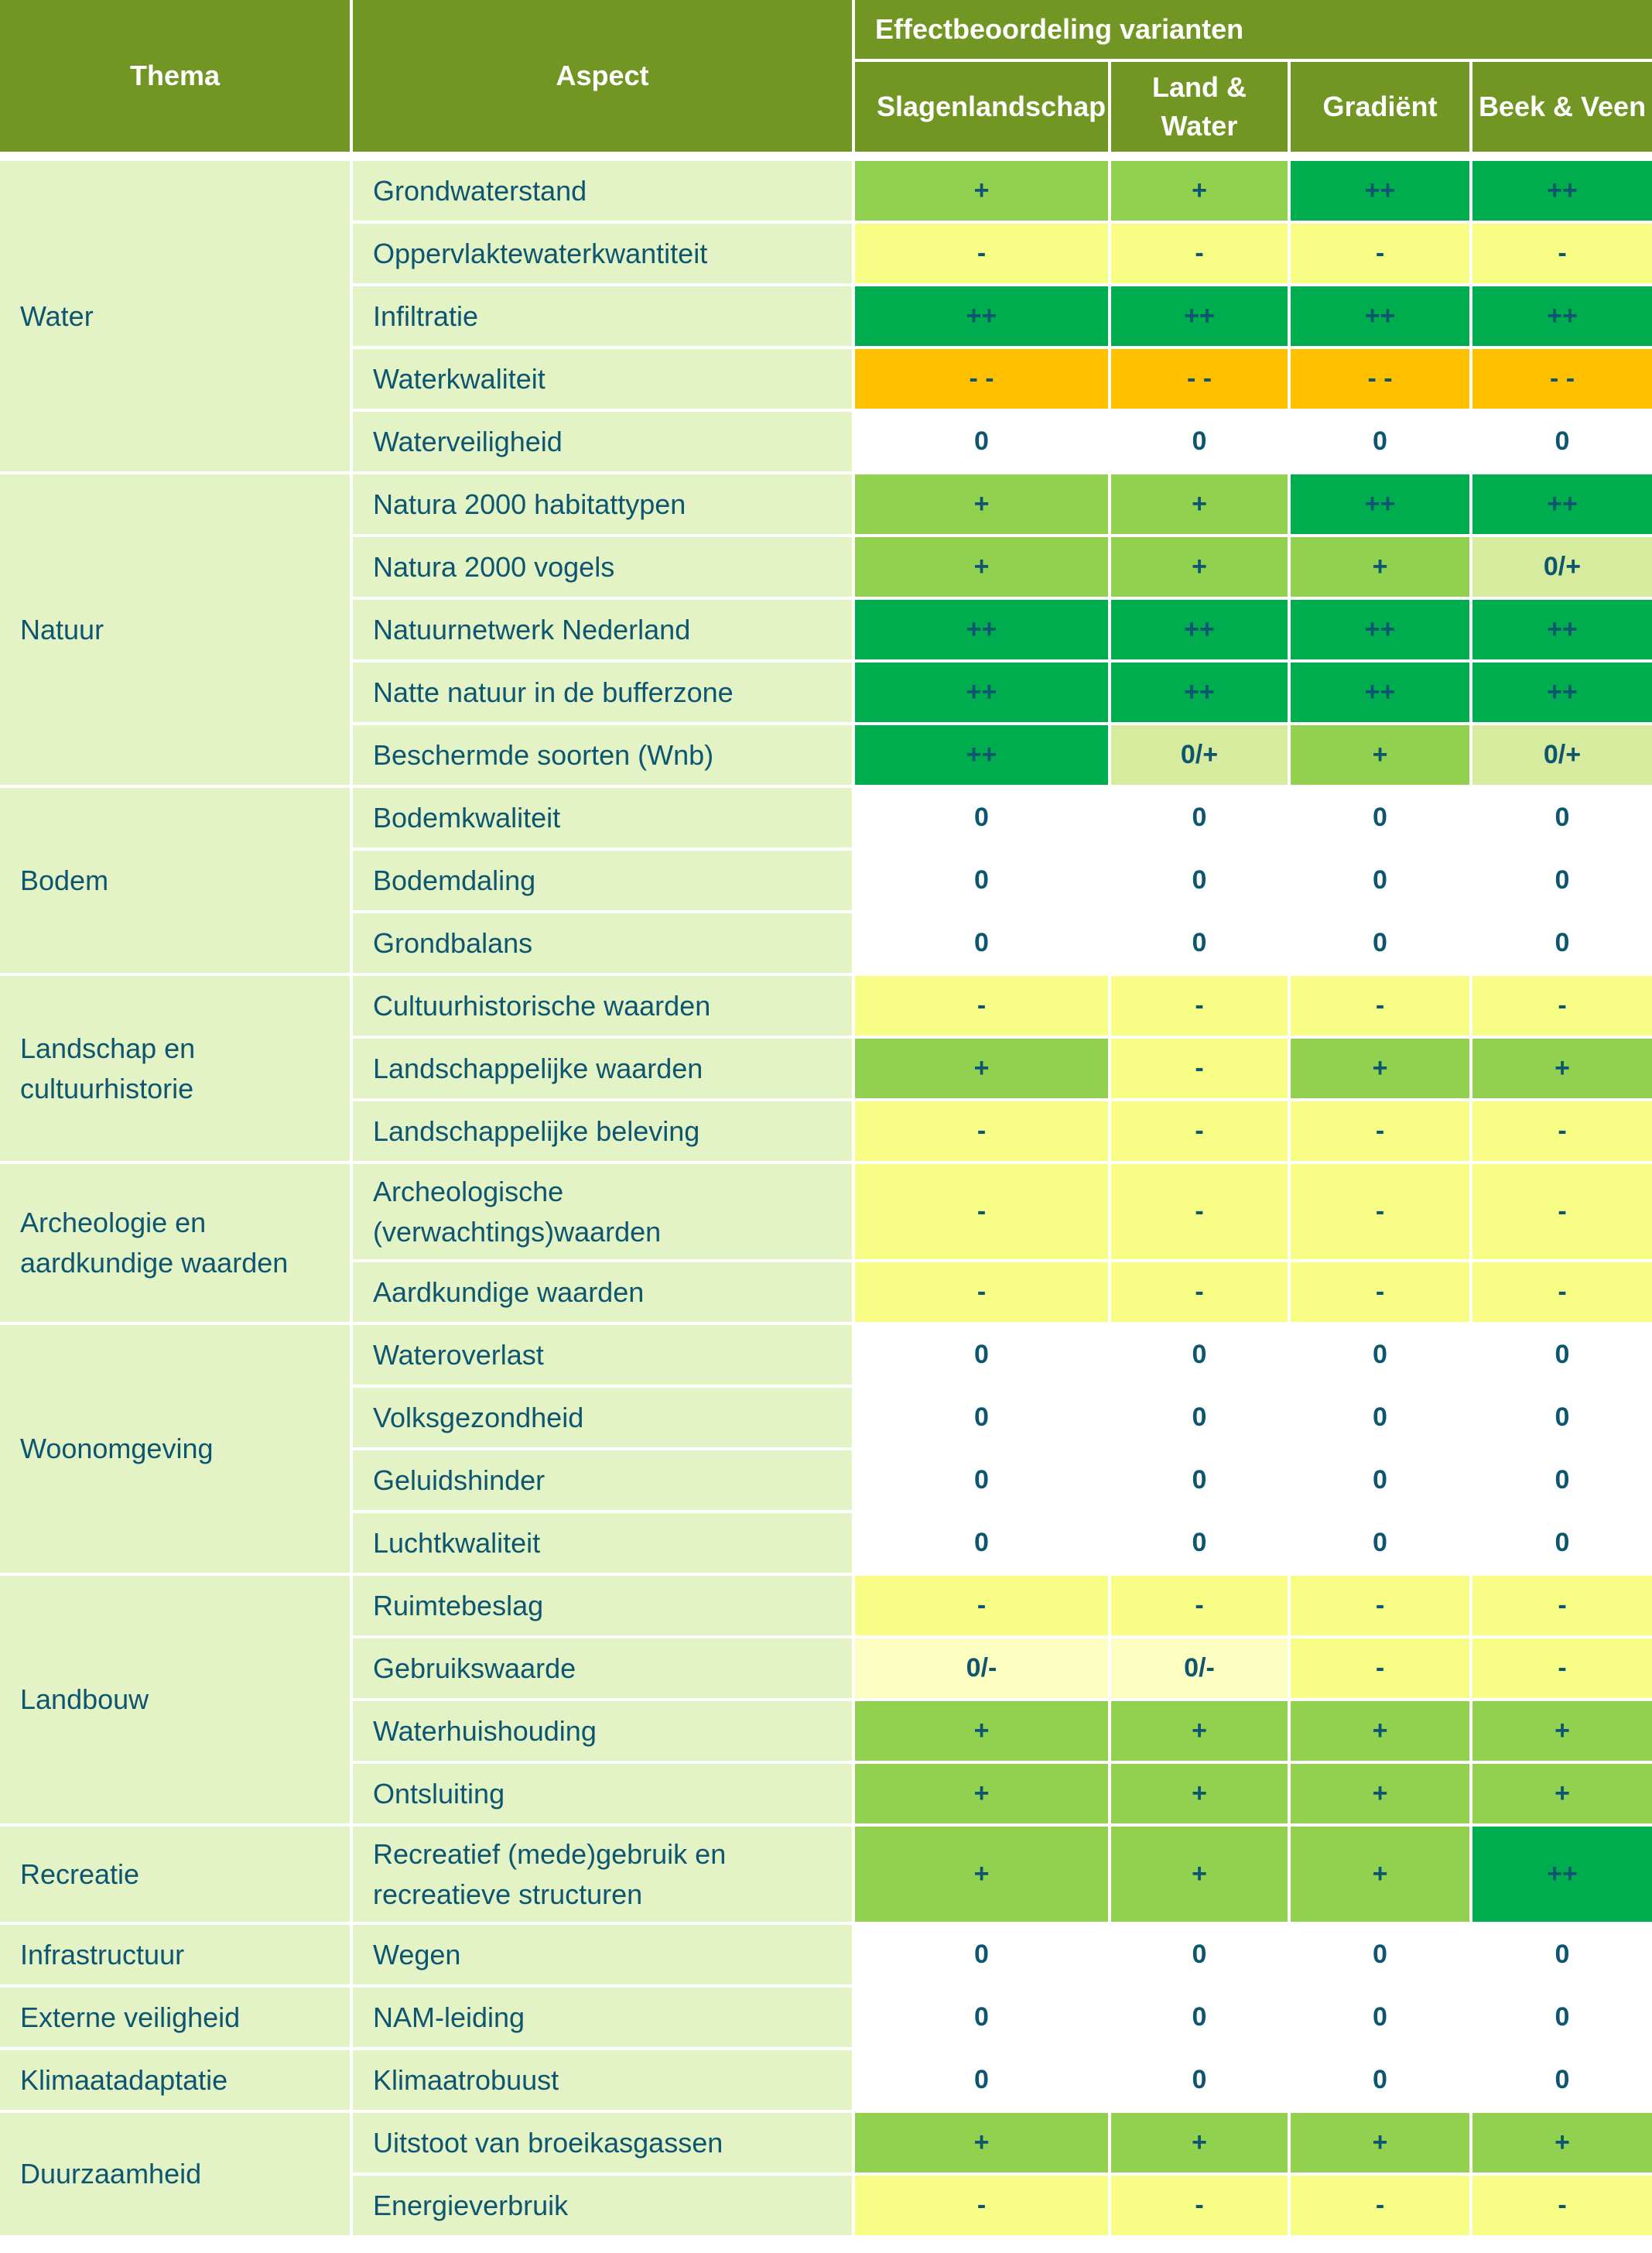  Describe the element at coordinates (175, 880) in the screenshot. I see `thema-label: Bodem` at that location.